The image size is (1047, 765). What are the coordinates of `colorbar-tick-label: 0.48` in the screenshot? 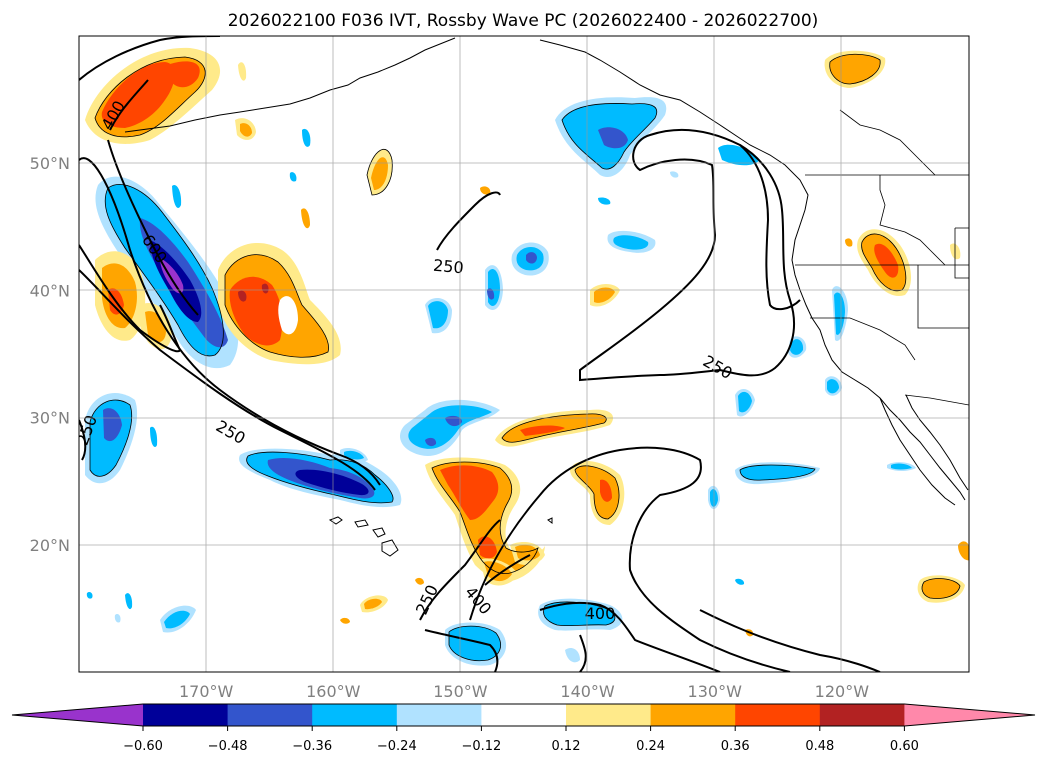 It's located at (819, 746).